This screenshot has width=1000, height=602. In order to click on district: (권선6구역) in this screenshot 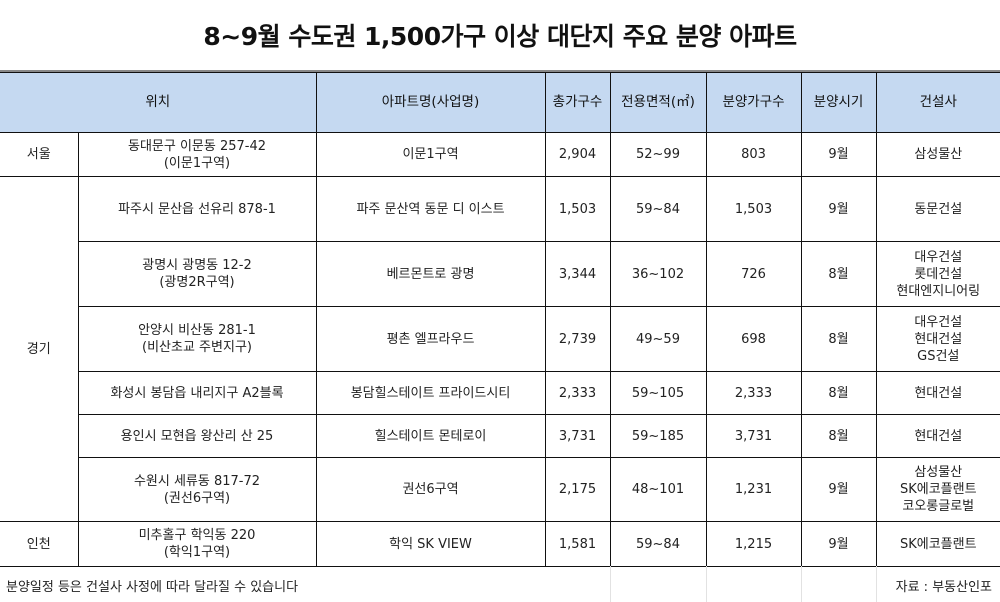, I will do `click(197, 498)`.